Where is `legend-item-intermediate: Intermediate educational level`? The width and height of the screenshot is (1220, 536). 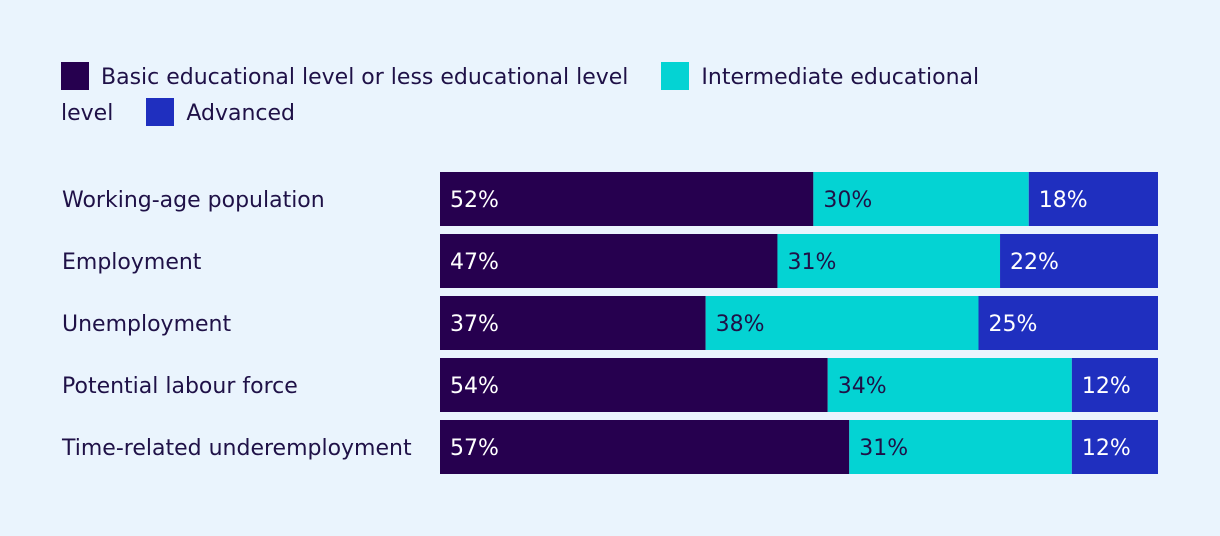
legend-item-intermediate: Intermediate educational level is located at coordinates (520, 94).